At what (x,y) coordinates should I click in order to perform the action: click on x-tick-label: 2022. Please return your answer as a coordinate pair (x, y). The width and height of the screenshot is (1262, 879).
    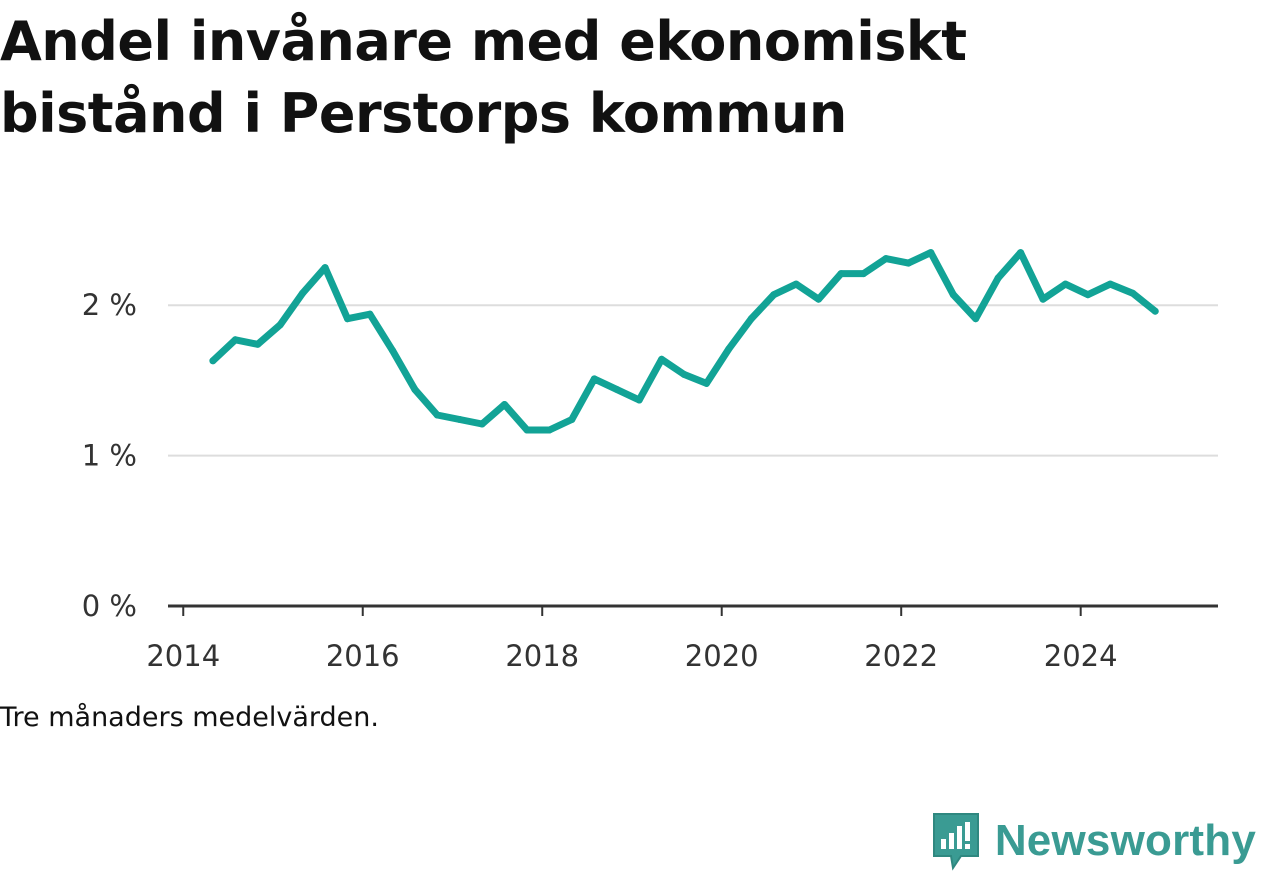
    Looking at the image, I should click on (901, 656).